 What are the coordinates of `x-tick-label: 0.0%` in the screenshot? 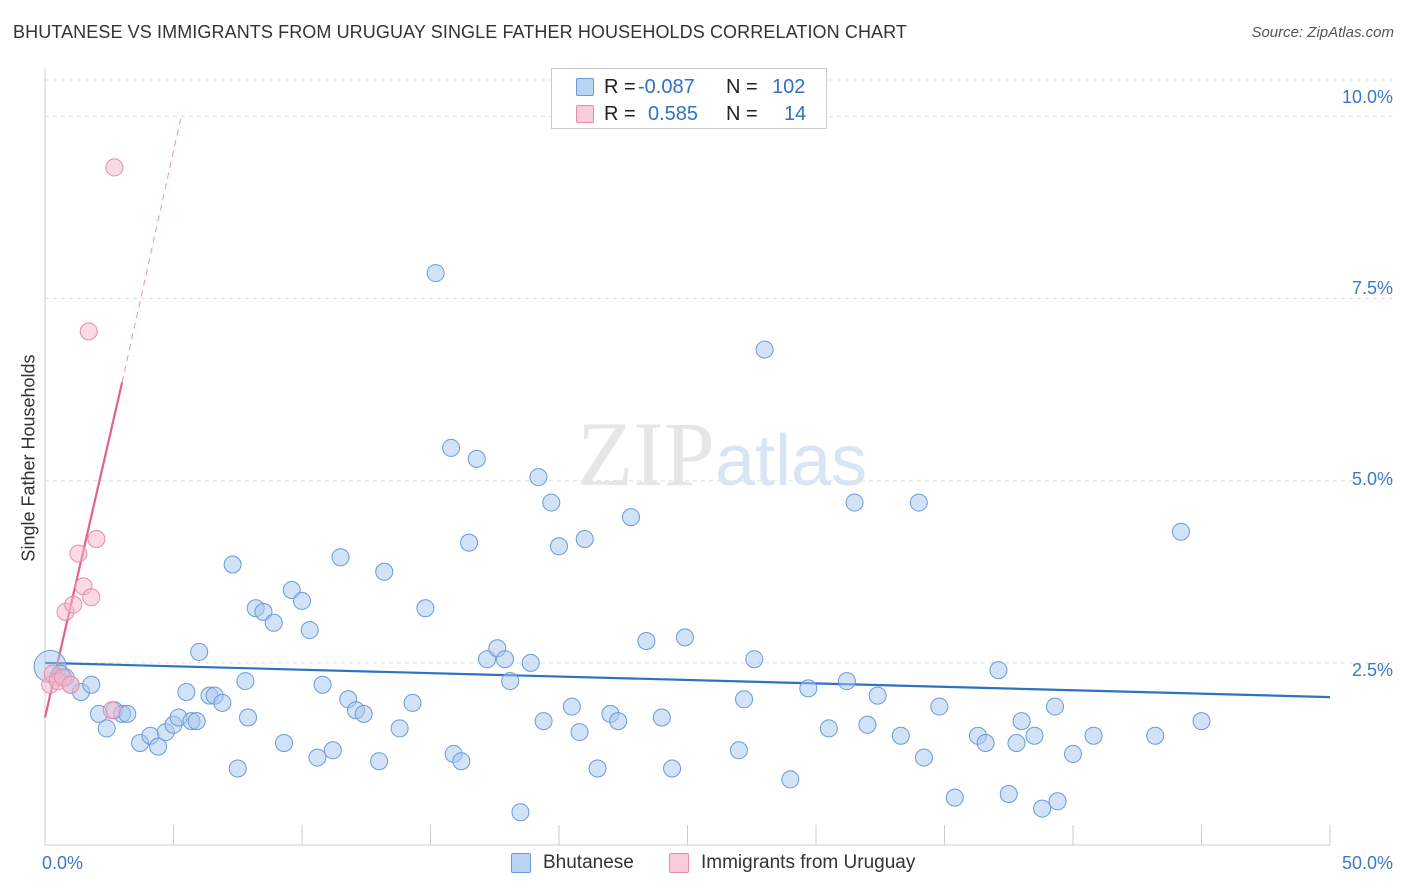 It's located at (63, 863).